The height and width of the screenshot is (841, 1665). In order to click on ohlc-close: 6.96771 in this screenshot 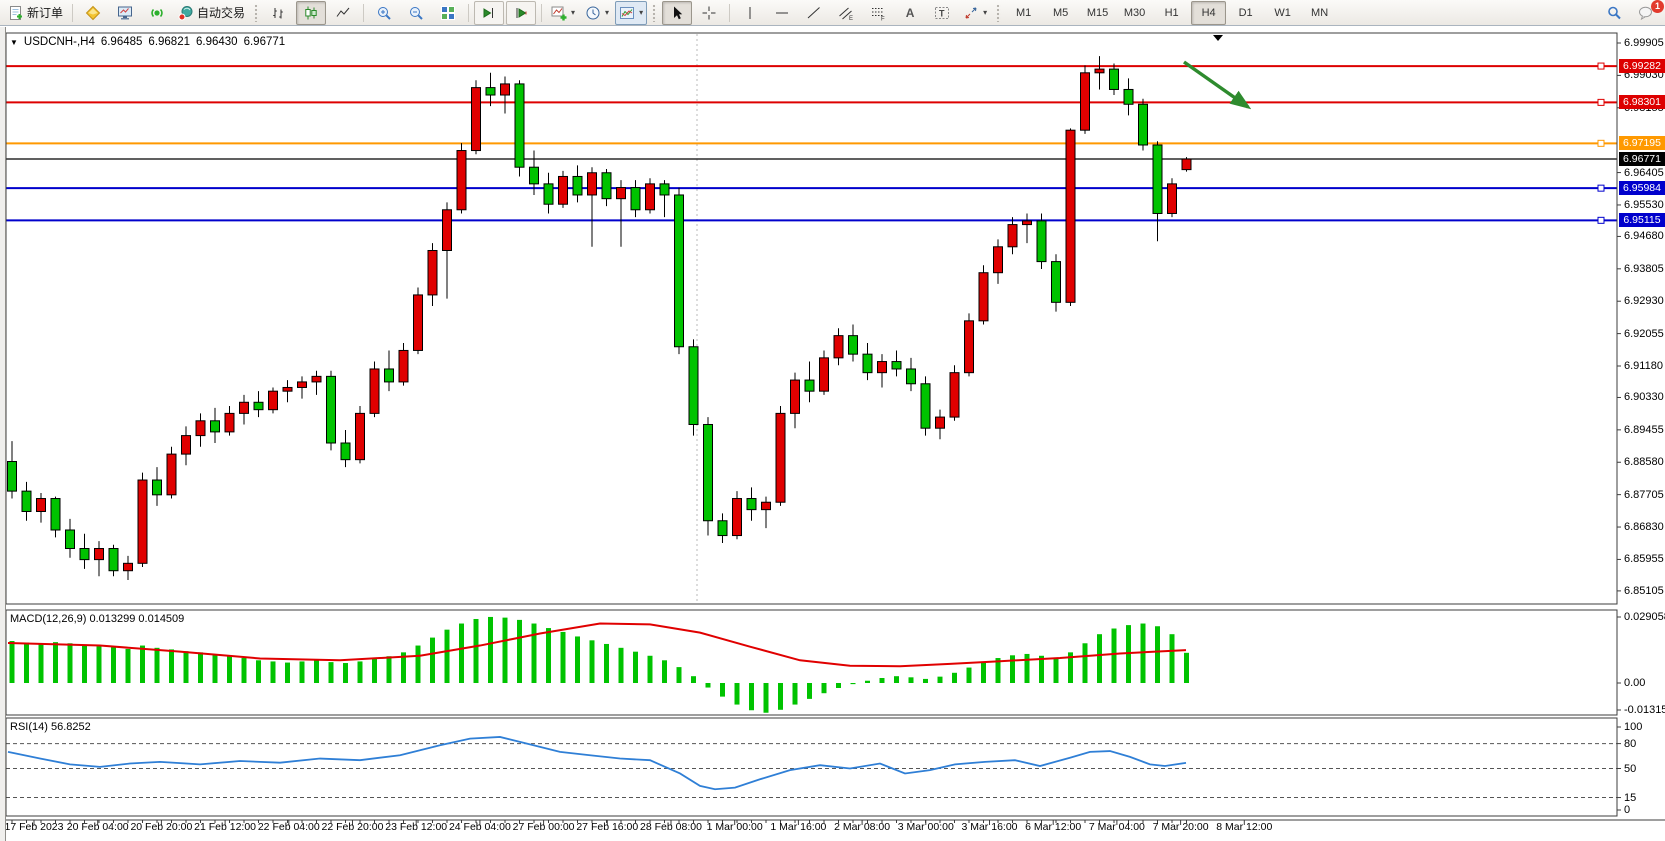, I will do `click(264, 42)`.